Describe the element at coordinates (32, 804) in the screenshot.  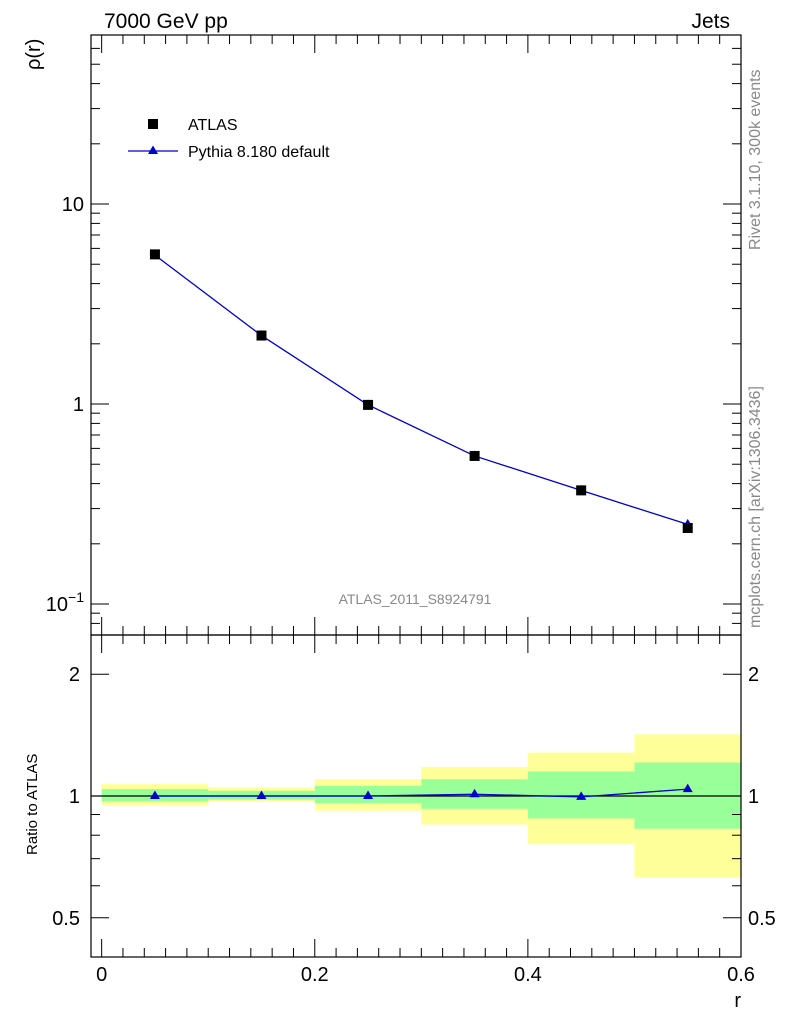
I see `ratio-ylabel: Ratio to ATLAS` at that location.